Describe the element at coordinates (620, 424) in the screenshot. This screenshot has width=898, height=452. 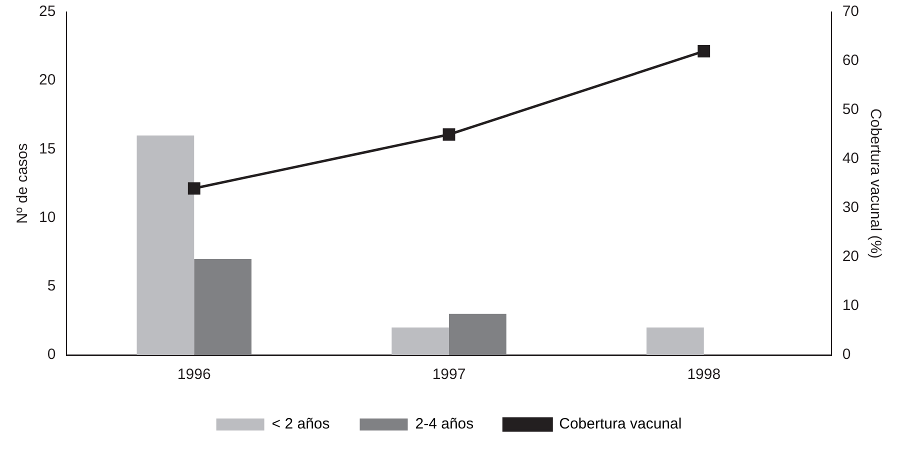
I see `legend-label: Cobertura vacunal` at that location.